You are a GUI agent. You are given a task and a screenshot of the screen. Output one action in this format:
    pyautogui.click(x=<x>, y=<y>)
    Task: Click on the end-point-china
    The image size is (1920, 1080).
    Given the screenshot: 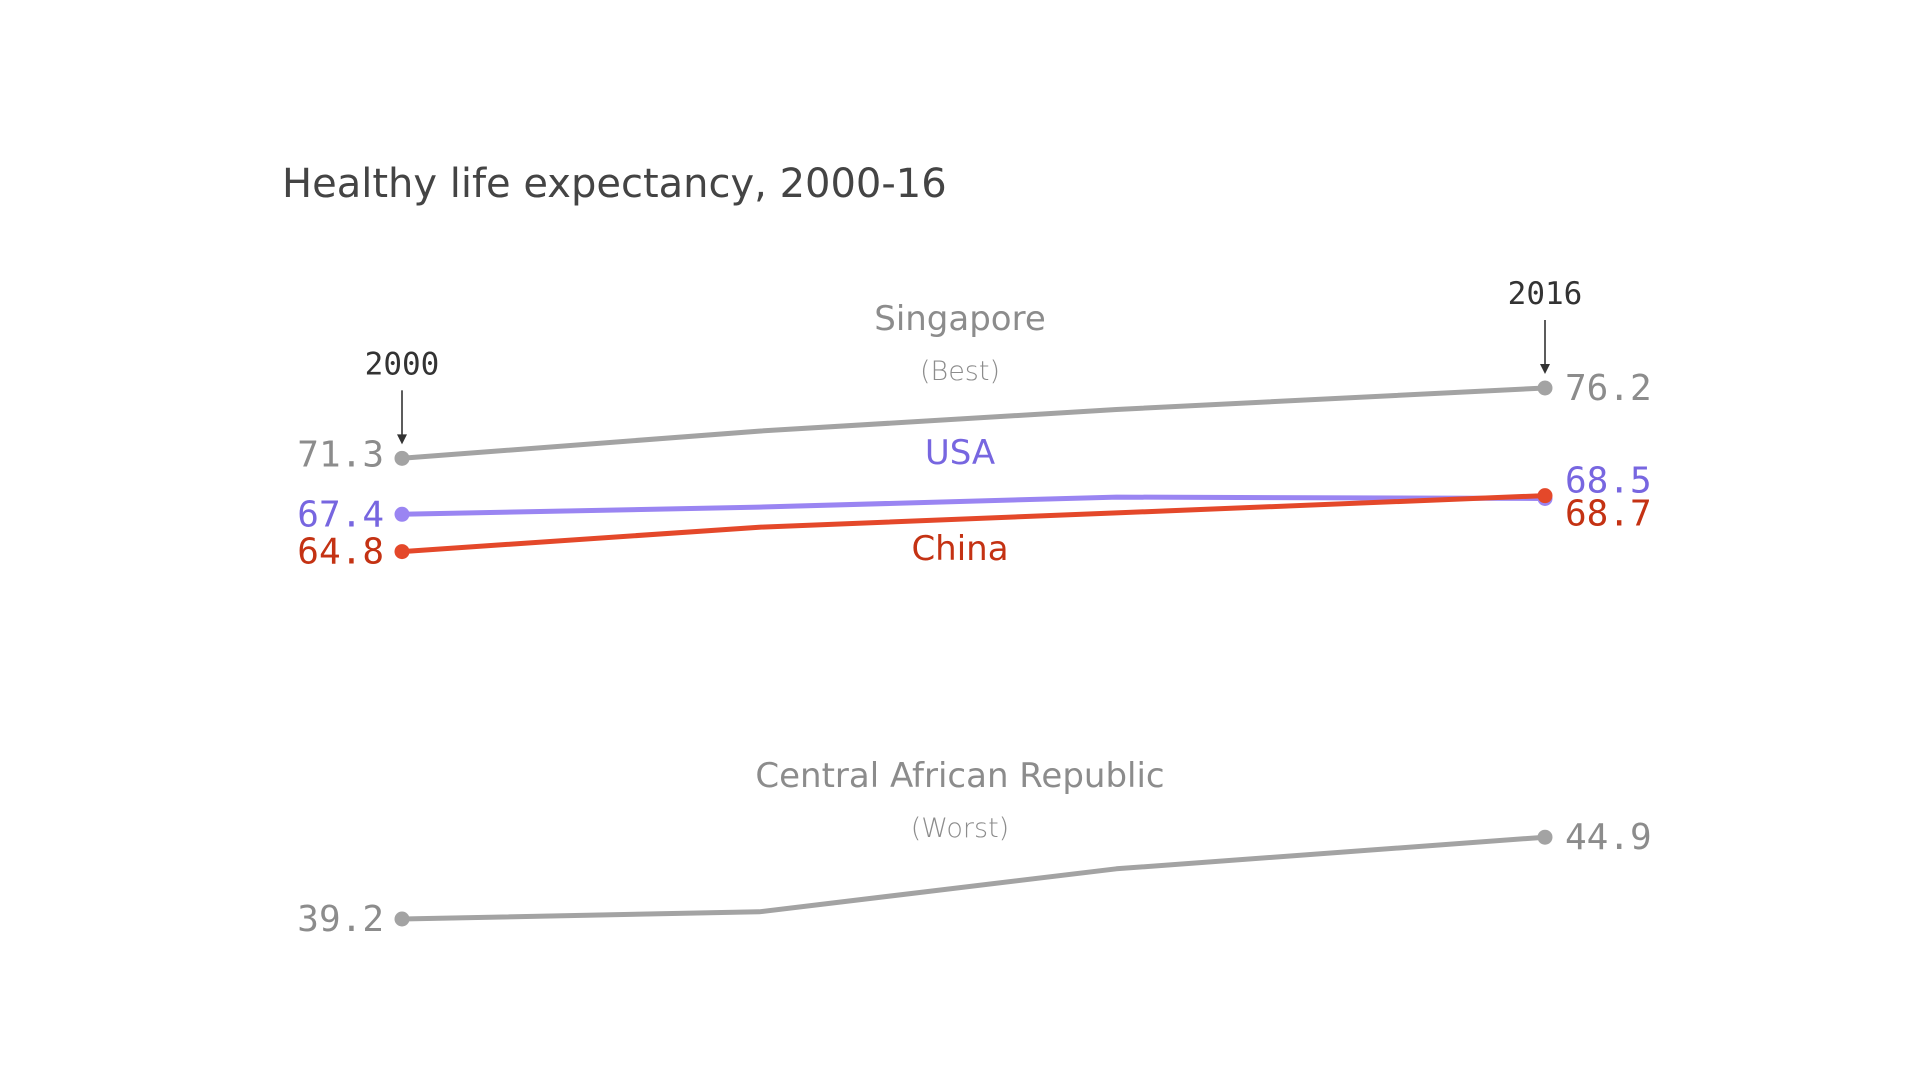 What is the action you would take?
    pyautogui.click(x=1545, y=496)
    